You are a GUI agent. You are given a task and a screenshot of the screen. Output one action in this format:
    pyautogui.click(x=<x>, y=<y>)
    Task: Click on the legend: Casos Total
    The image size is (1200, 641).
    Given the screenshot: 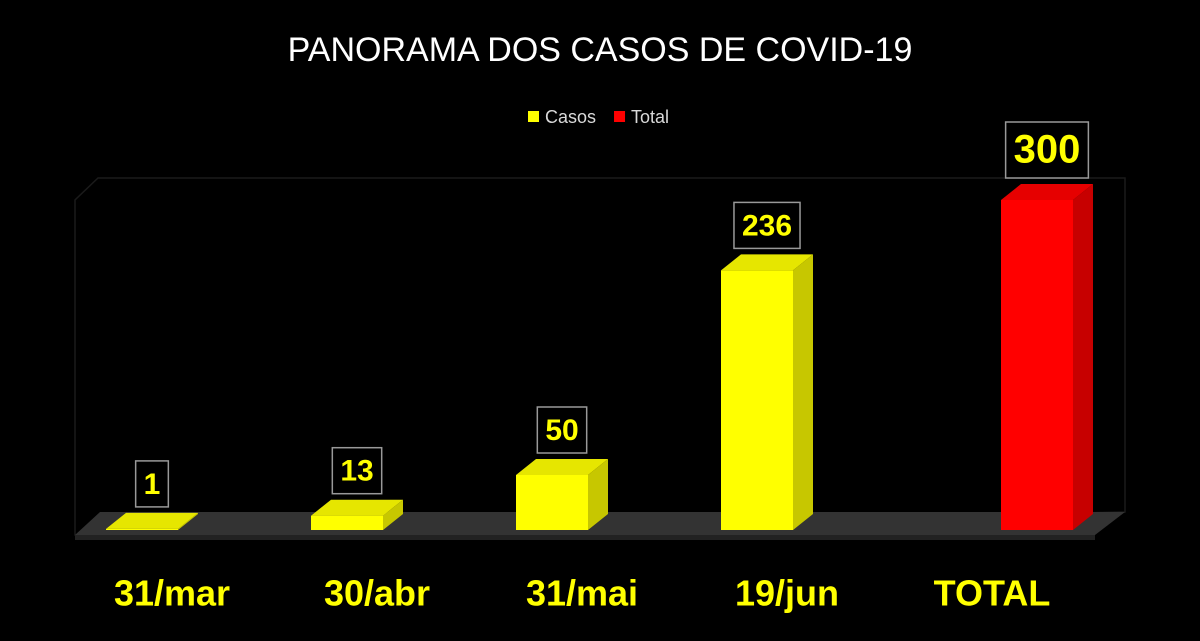 What is the action you would take?
    pyautogui.click(x=598, y=117)
    